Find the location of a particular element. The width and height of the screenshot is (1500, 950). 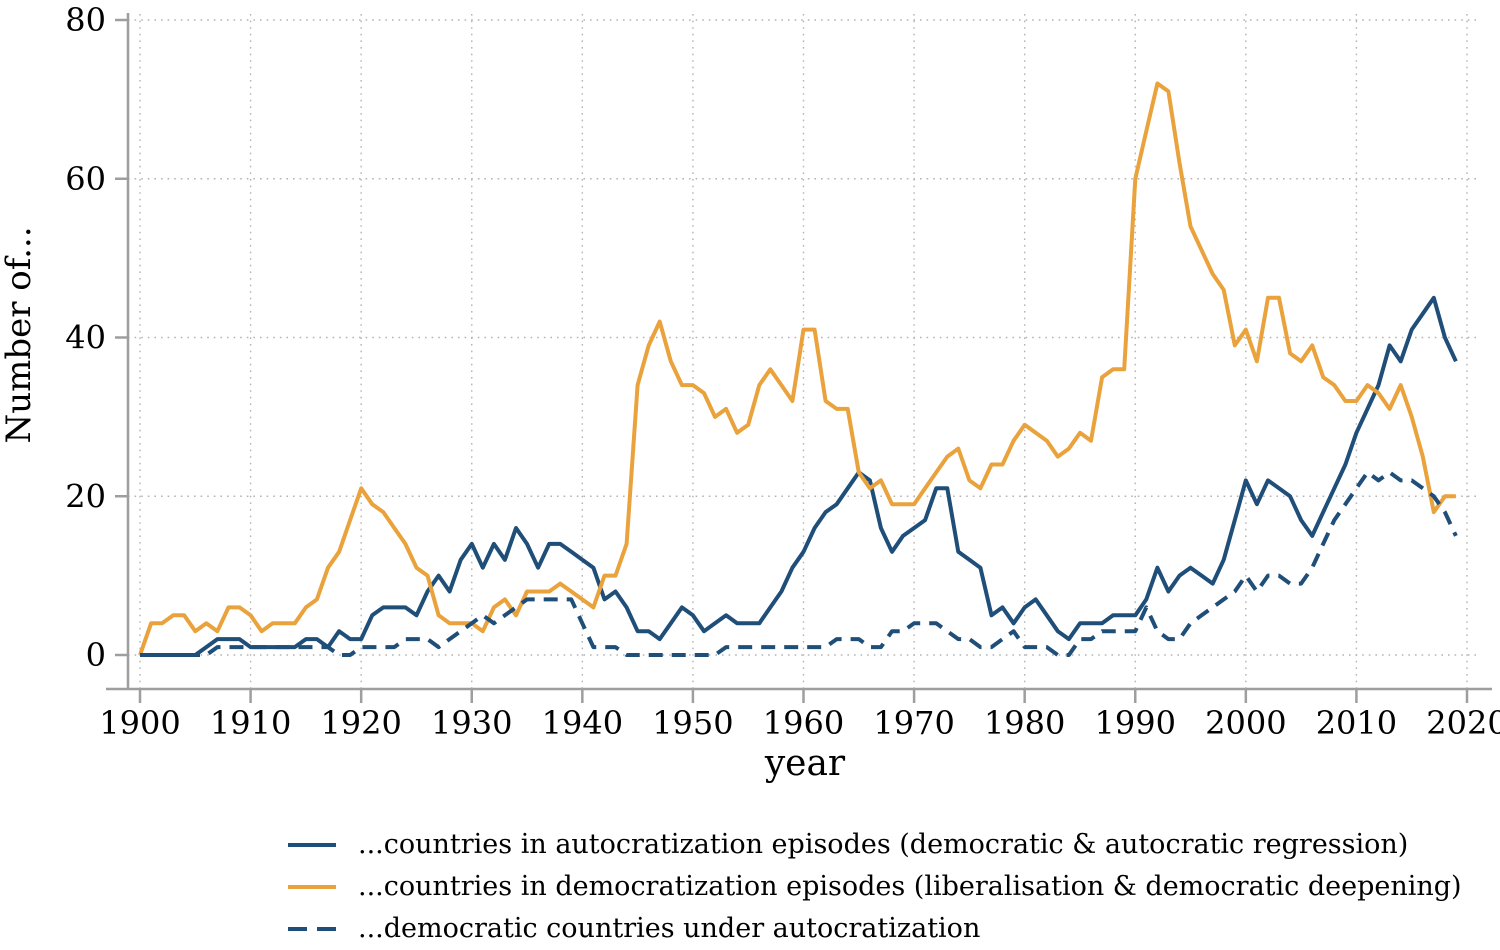

svg-text: 2000 is located at coordinates (1245, 723).